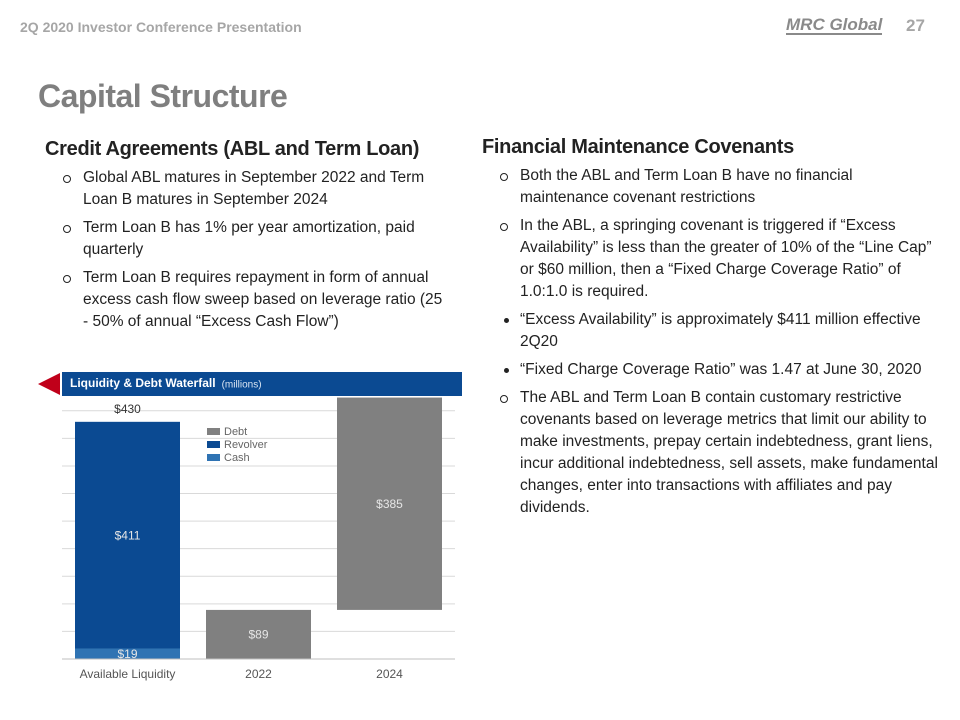  Describe the element at coordinates (834, 25) in the screenshot. I see `logo: MRC Global` at that location.